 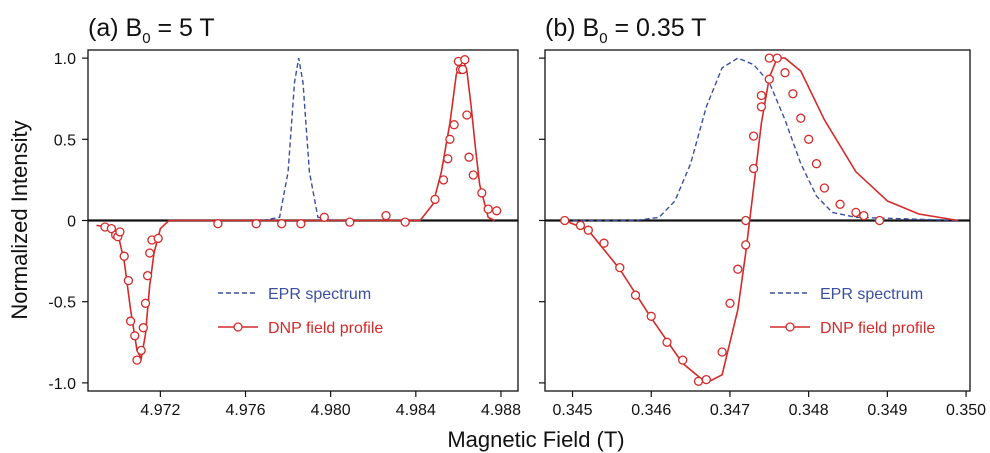 What do you see at coordinates (501, 410) in the screenshot?
I see `panel-a-x-tick-label: 4.988` at bounding box center [501, 410].